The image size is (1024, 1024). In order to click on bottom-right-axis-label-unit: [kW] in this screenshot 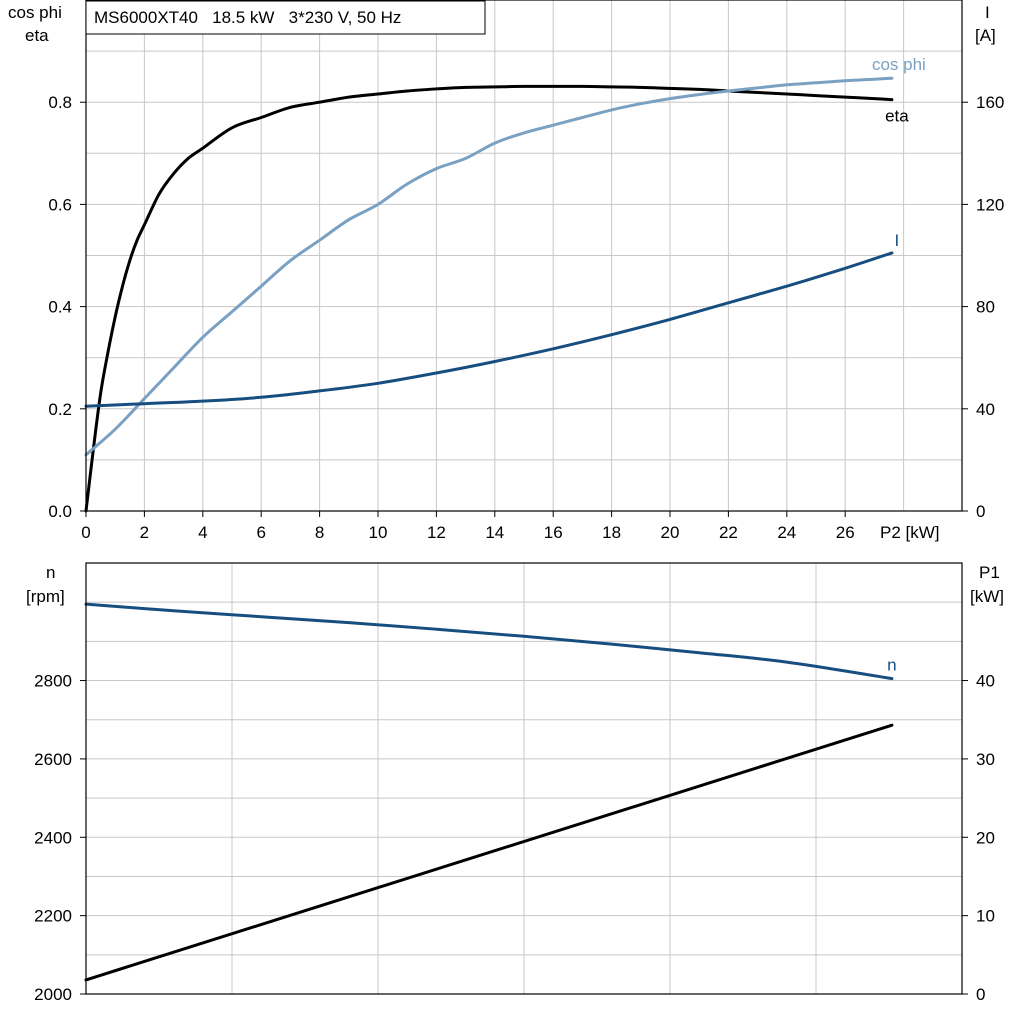, I will do `click(987, 596)`.